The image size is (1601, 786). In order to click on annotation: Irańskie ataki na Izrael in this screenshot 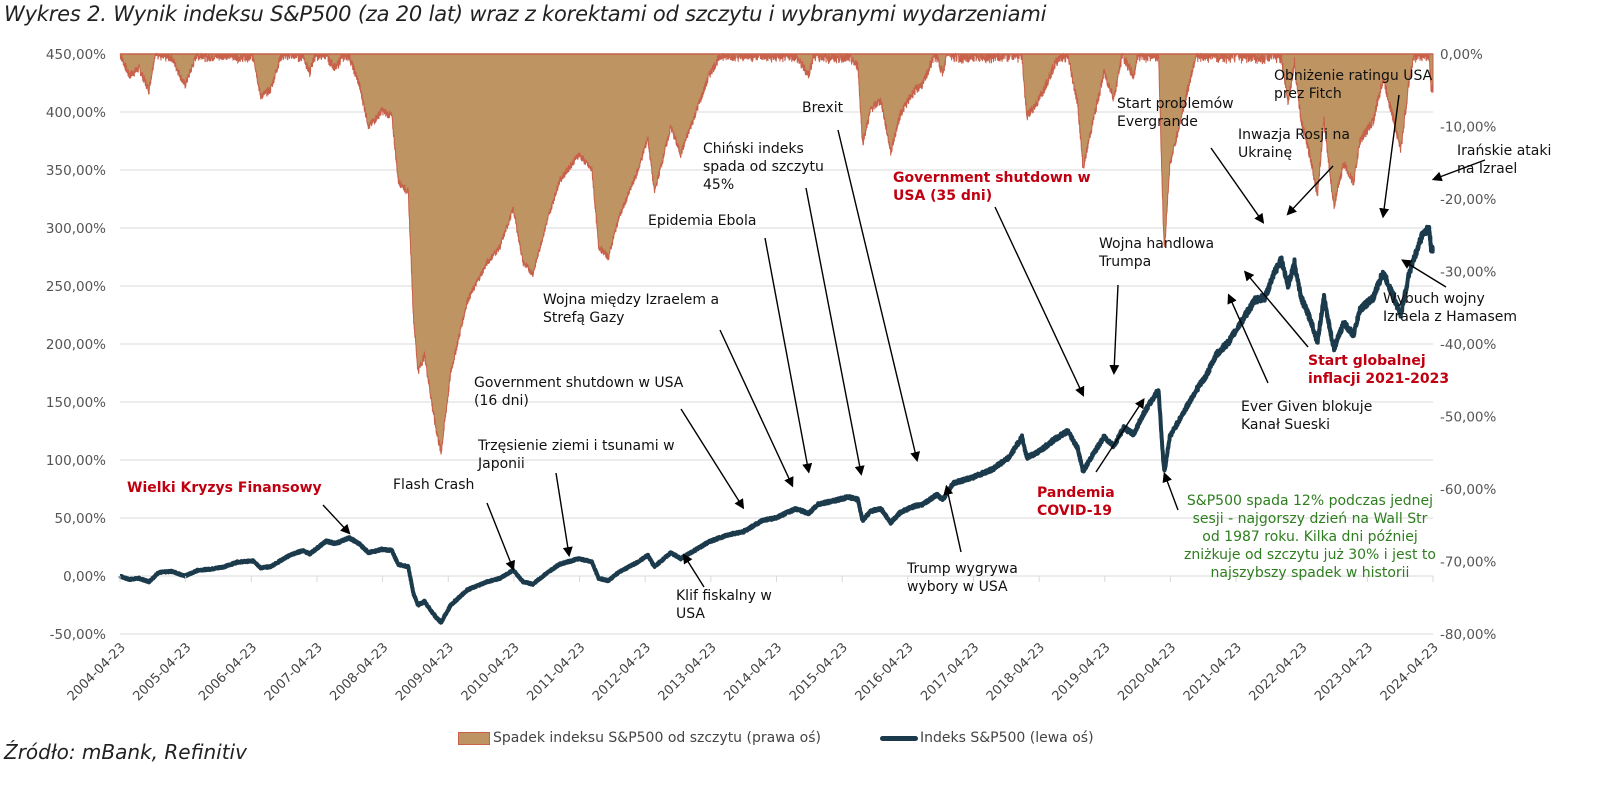, I will do `click(1491, 162)`.